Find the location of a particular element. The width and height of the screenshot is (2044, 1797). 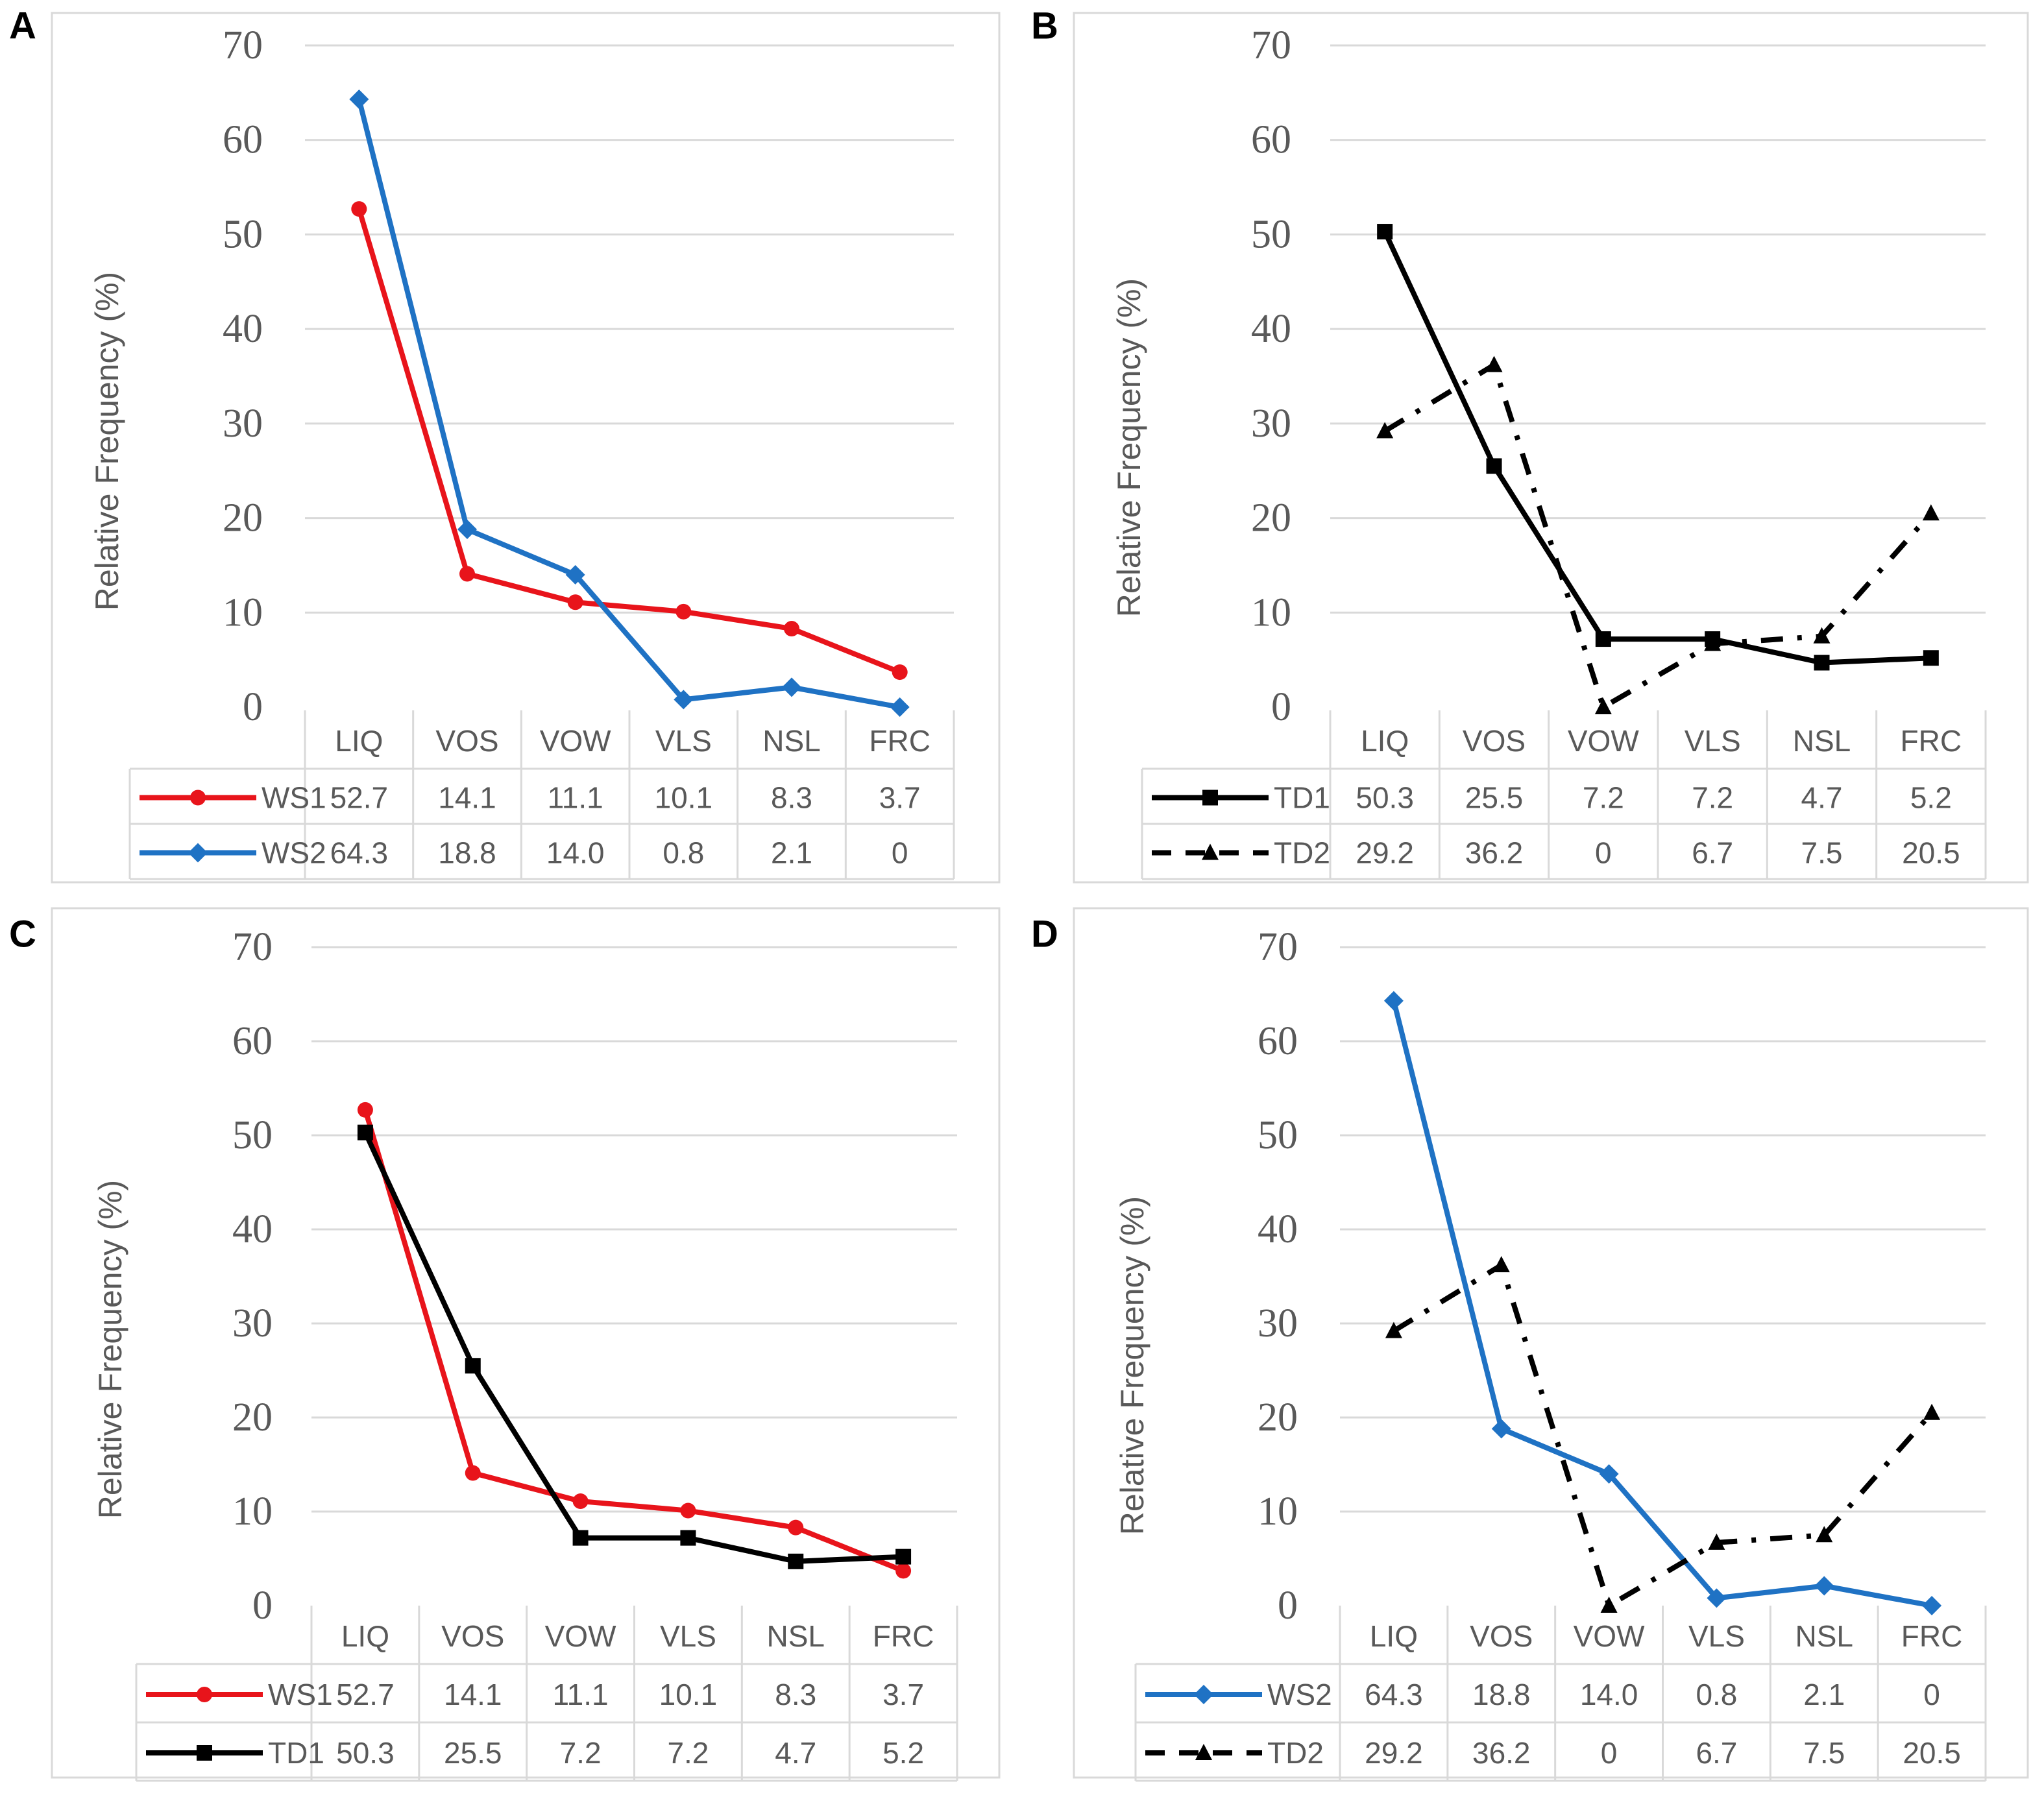

table-value-cell: 8.3 is located at coordinates (795, 1694).